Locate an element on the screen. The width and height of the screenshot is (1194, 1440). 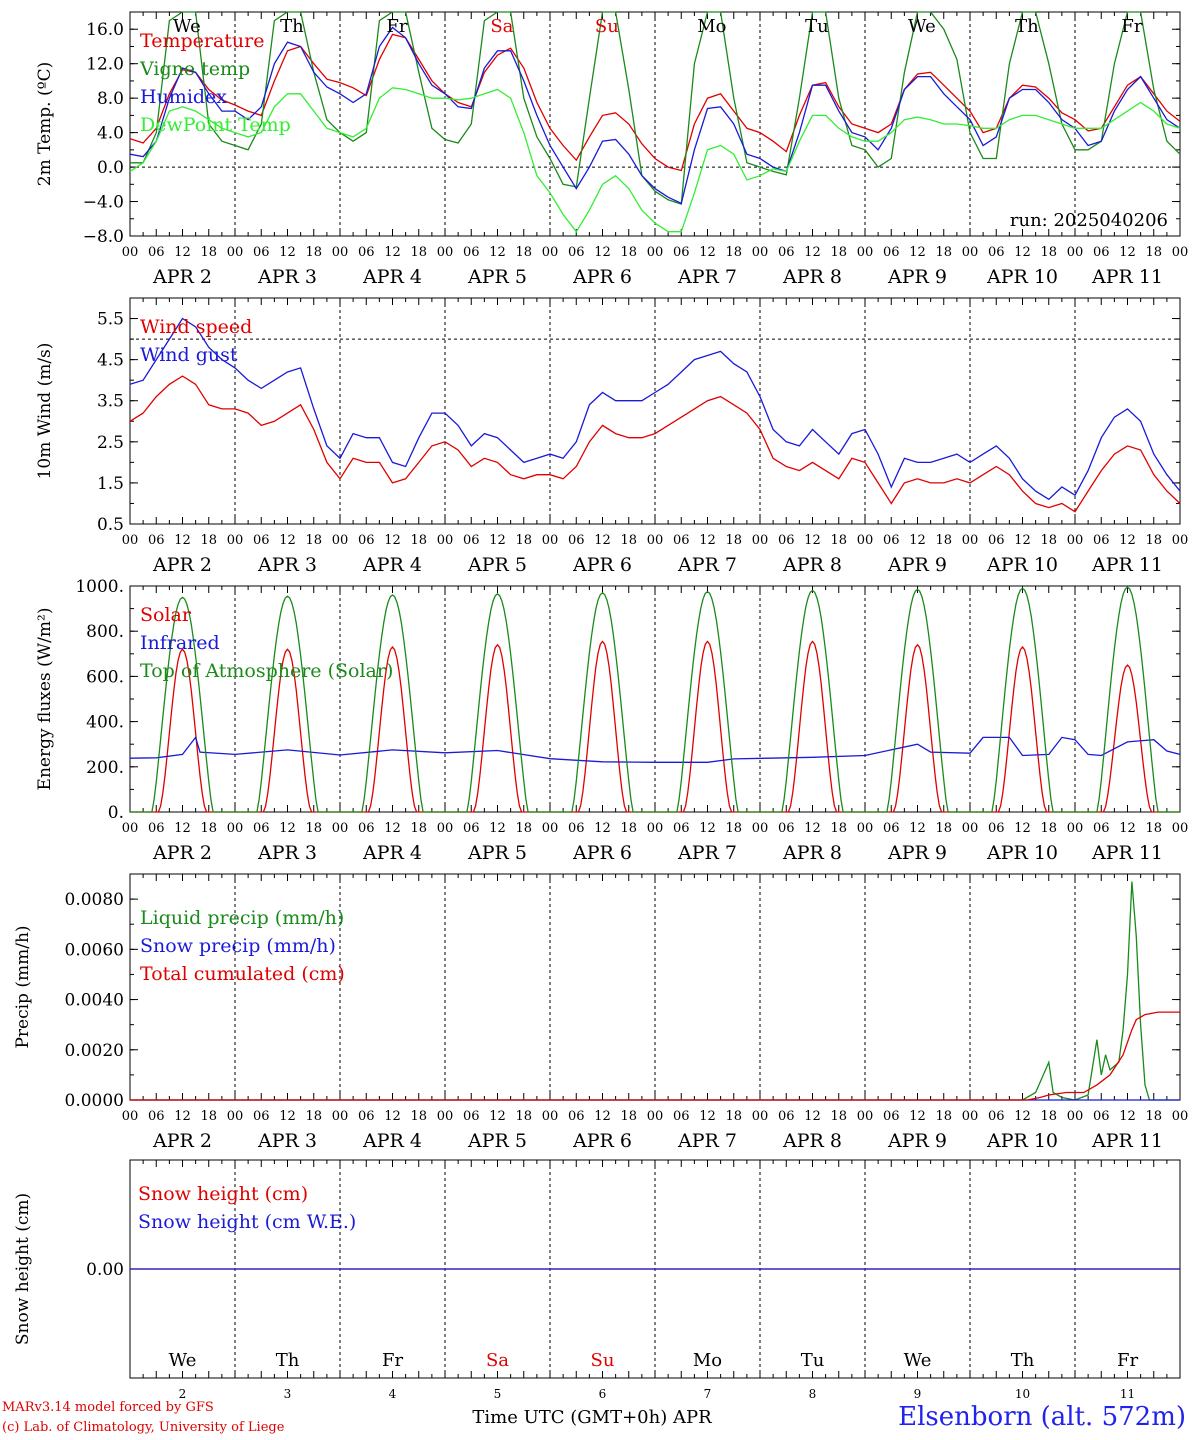
y-tick-label: 3.5 is located at coordinates (110, 402).